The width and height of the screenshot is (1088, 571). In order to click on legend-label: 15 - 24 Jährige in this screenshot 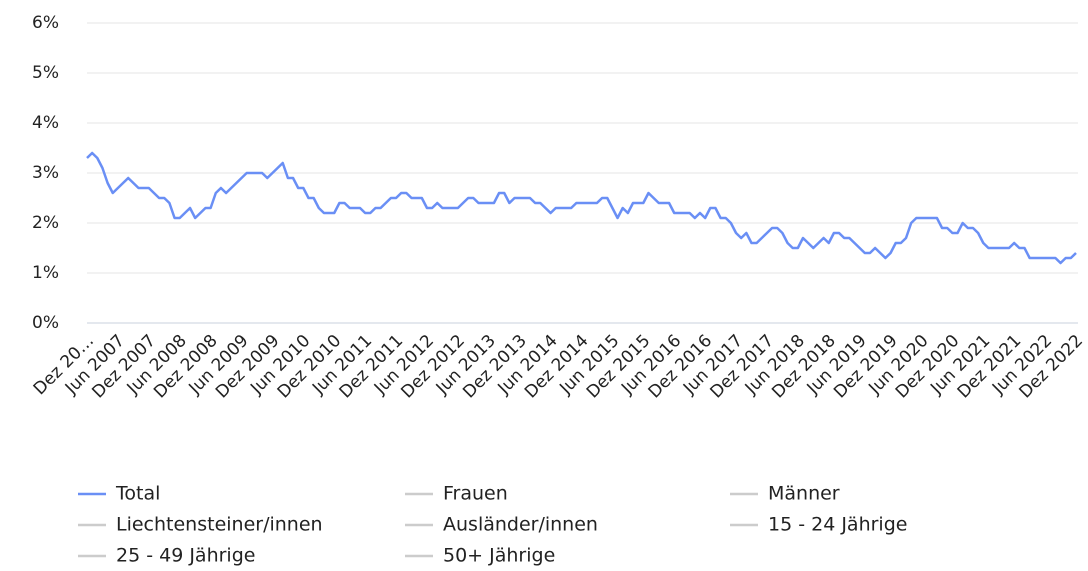, I will do `click(837, 525)`.